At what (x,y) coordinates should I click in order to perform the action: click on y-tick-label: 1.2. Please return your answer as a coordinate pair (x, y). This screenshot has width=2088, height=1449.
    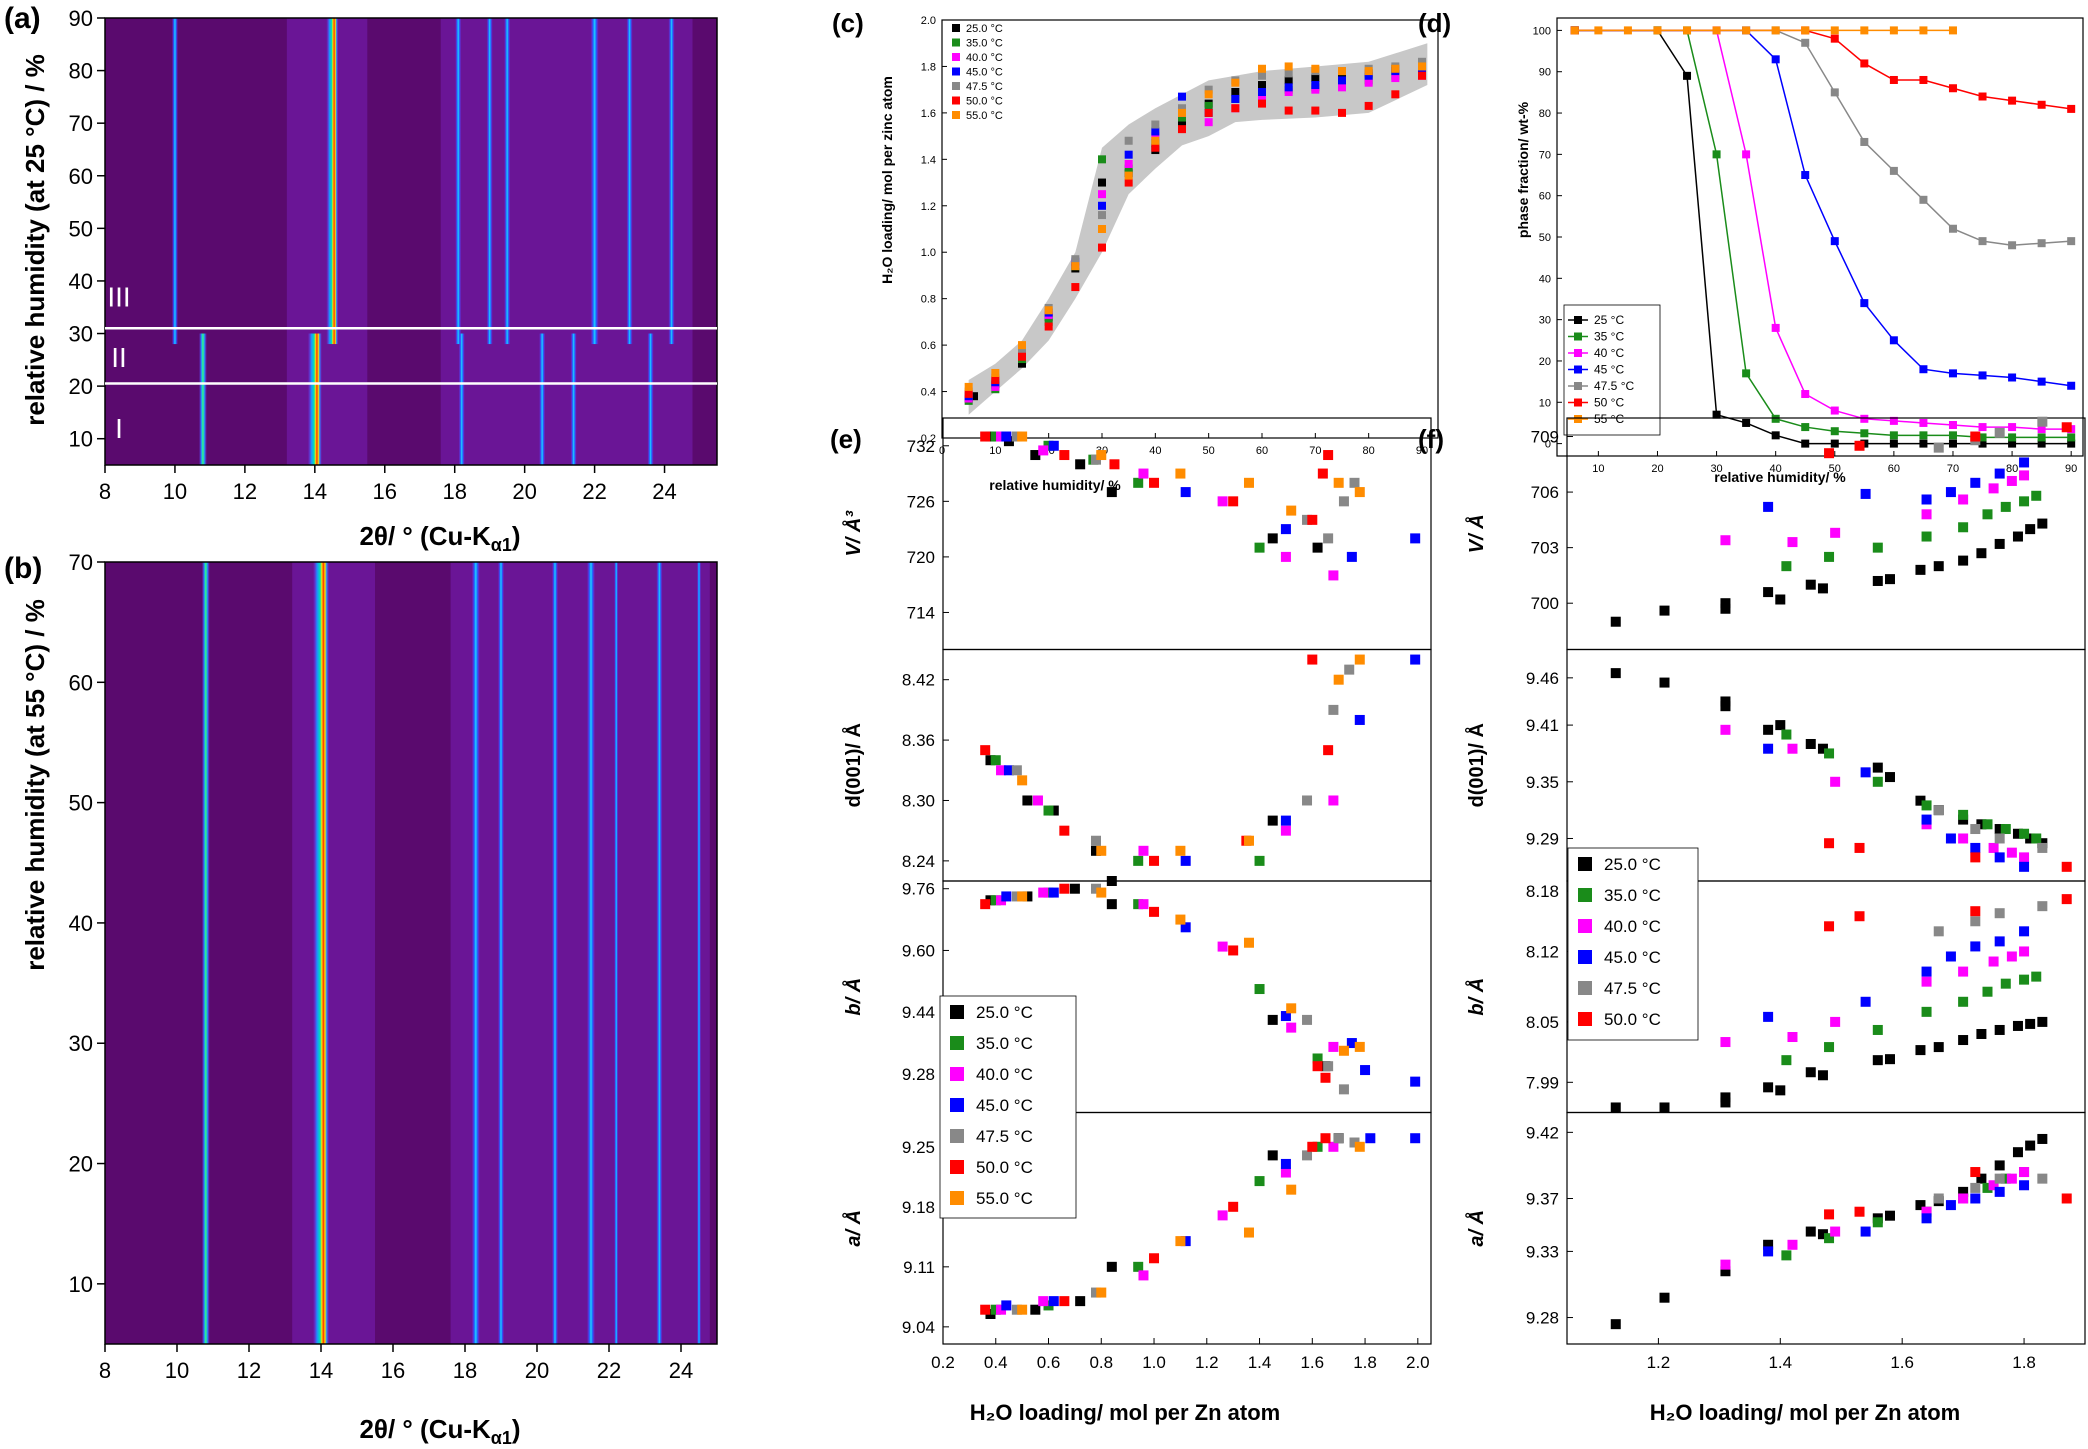
    Looking at the image, I should click on (928, 207).